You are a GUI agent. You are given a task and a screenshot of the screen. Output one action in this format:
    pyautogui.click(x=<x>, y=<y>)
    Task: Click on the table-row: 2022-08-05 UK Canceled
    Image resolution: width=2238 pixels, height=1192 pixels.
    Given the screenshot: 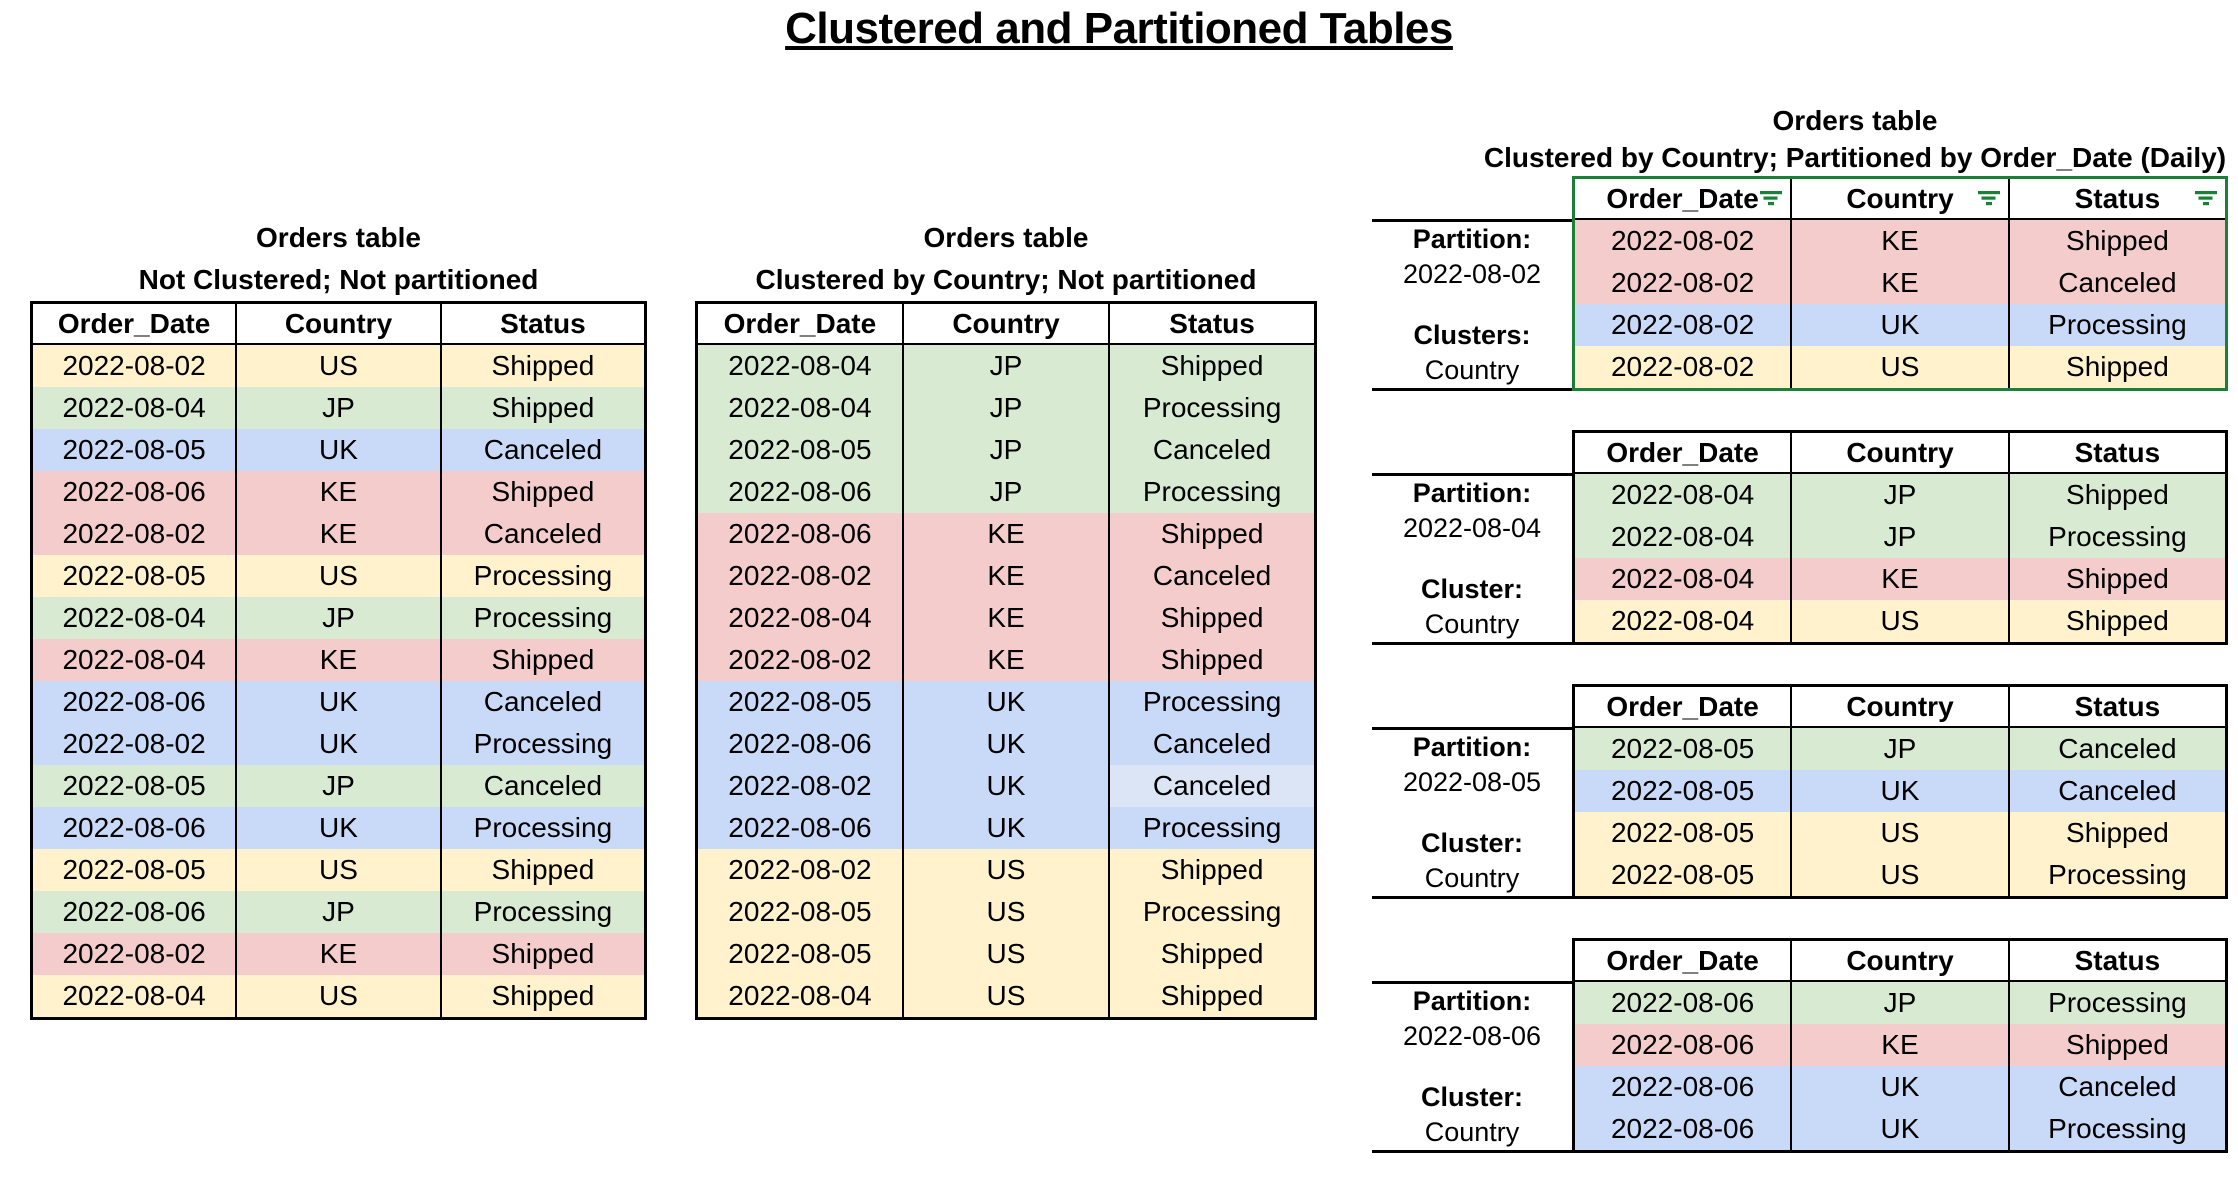 What is the action you would take?
    pyautogui.click(x=1900, y=791)
    